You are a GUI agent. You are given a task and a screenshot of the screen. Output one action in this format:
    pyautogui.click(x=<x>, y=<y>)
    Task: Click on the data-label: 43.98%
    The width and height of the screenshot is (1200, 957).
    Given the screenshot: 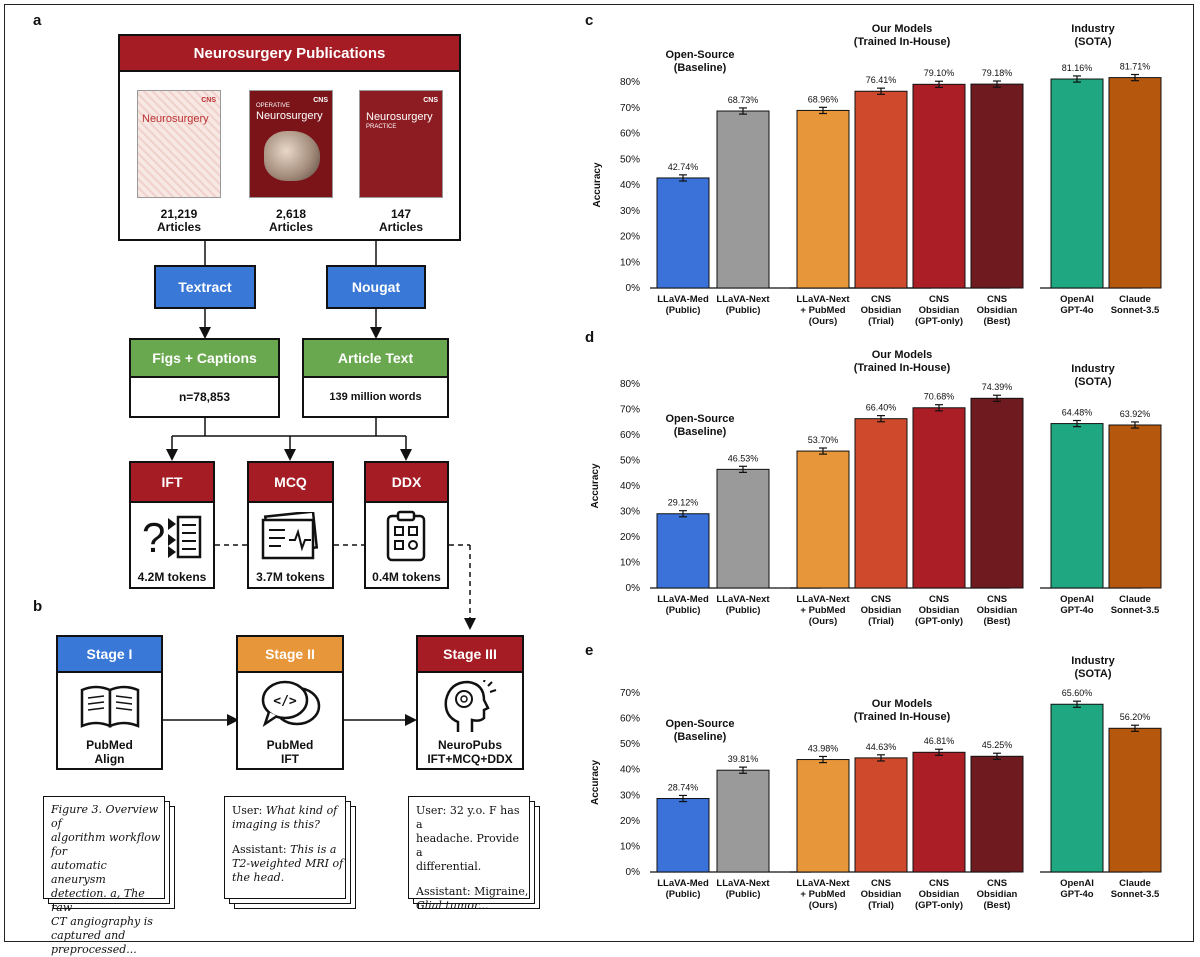 What is the action you would take?
    pyautogui.click(x=823, y=748)
    